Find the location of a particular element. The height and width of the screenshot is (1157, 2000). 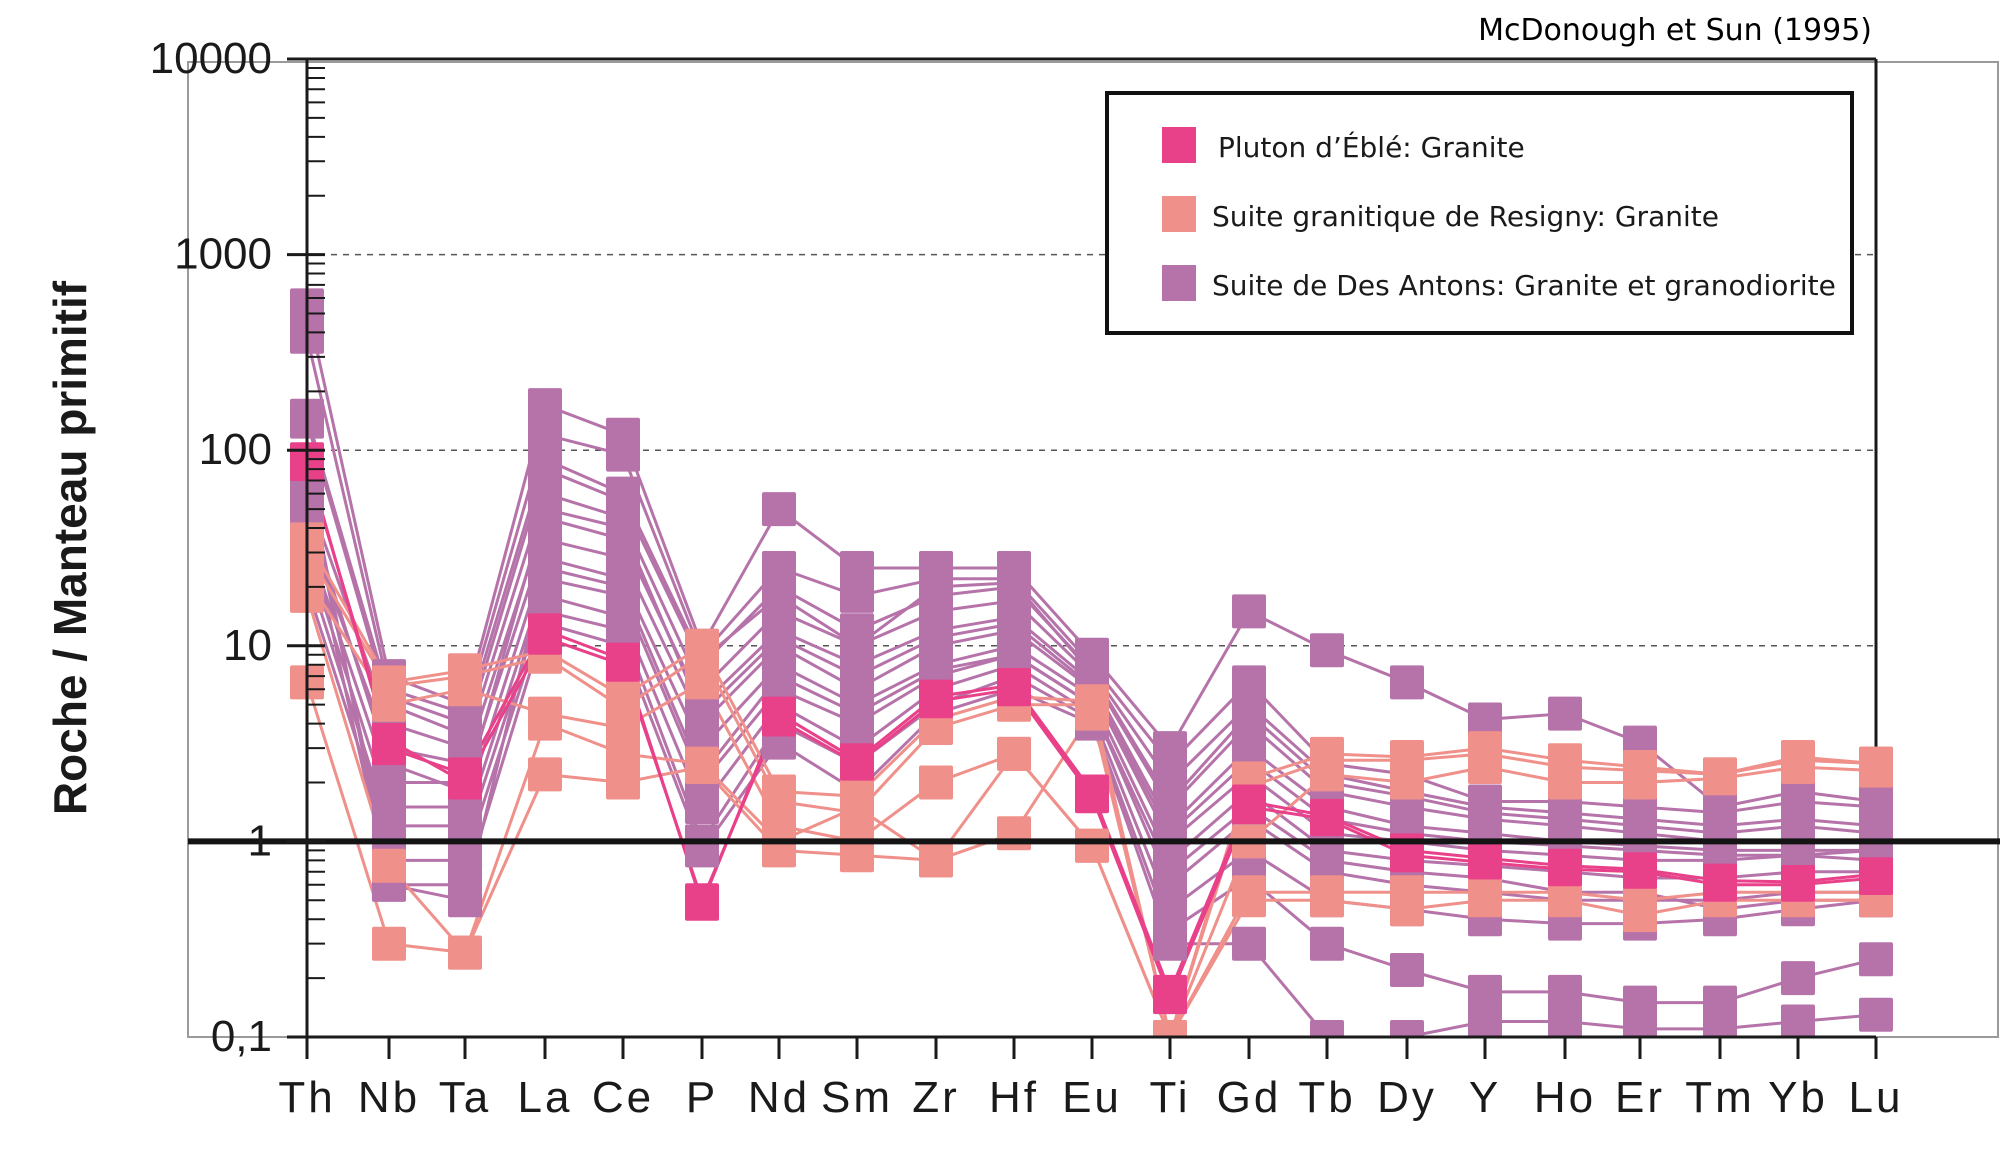

legend-swatch-pluton-eble is located at coordinates (1179, 145).